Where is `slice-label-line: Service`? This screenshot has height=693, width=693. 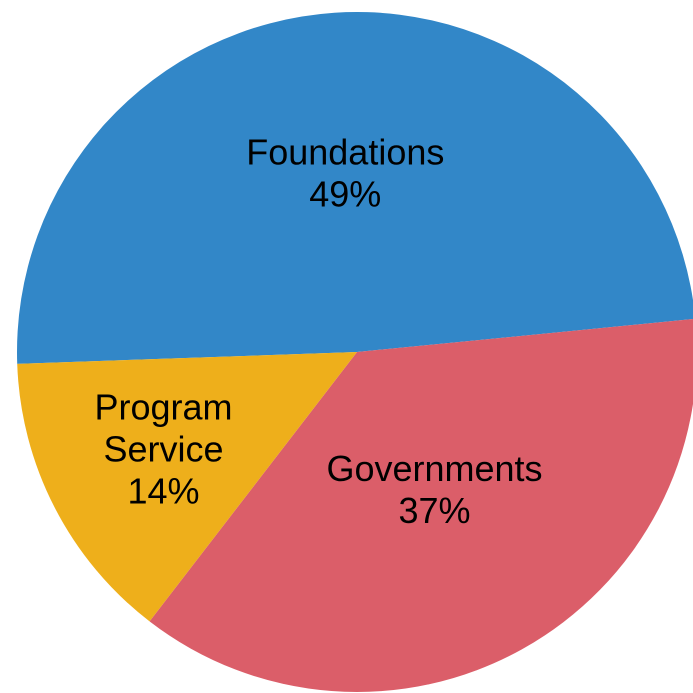 slice-label-line: Service is located at coordinates (163, 448).